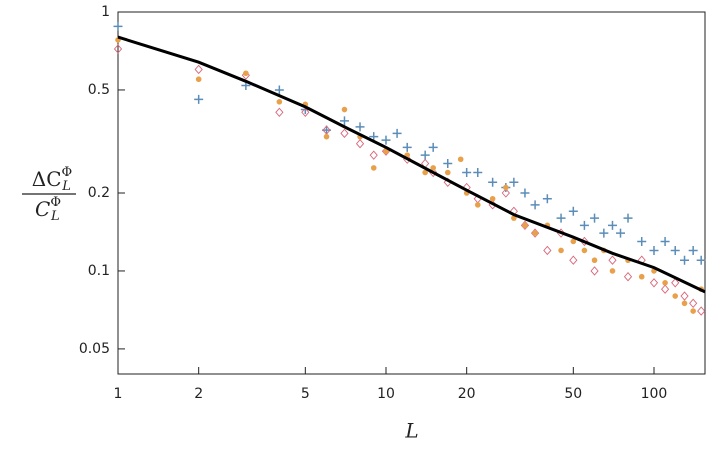  What do you see at coordinates (411, 431) in the screenshot?
I see `x-axis-label: L` at bounding box center [411, 431].